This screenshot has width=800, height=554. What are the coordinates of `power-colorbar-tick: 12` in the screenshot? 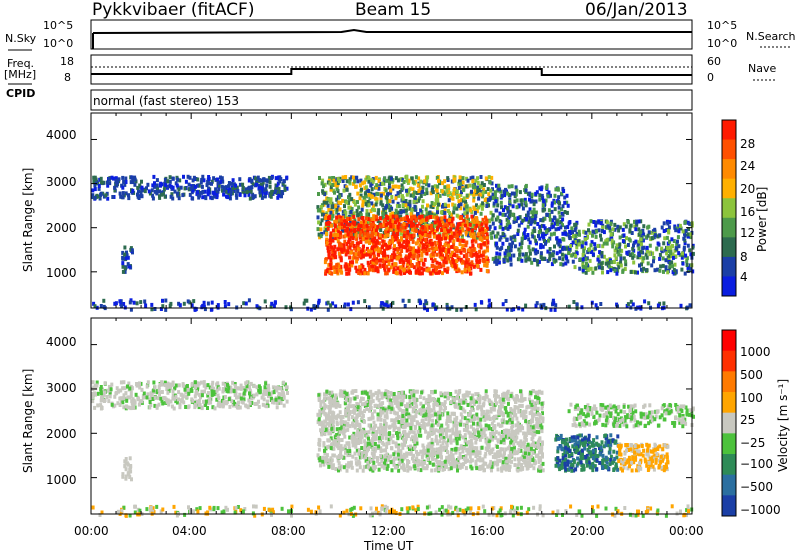 It's located at (748, 233).